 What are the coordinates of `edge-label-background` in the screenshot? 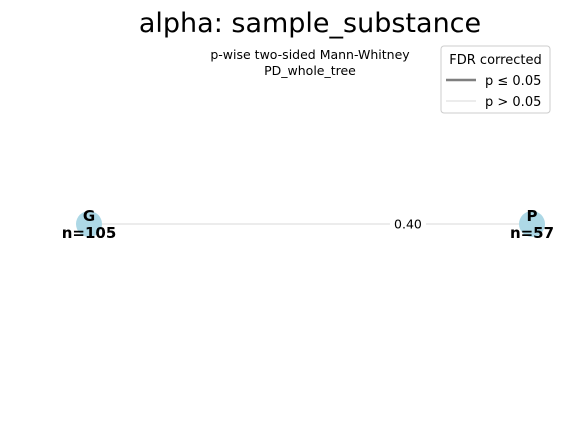 It's located at (407, 224).